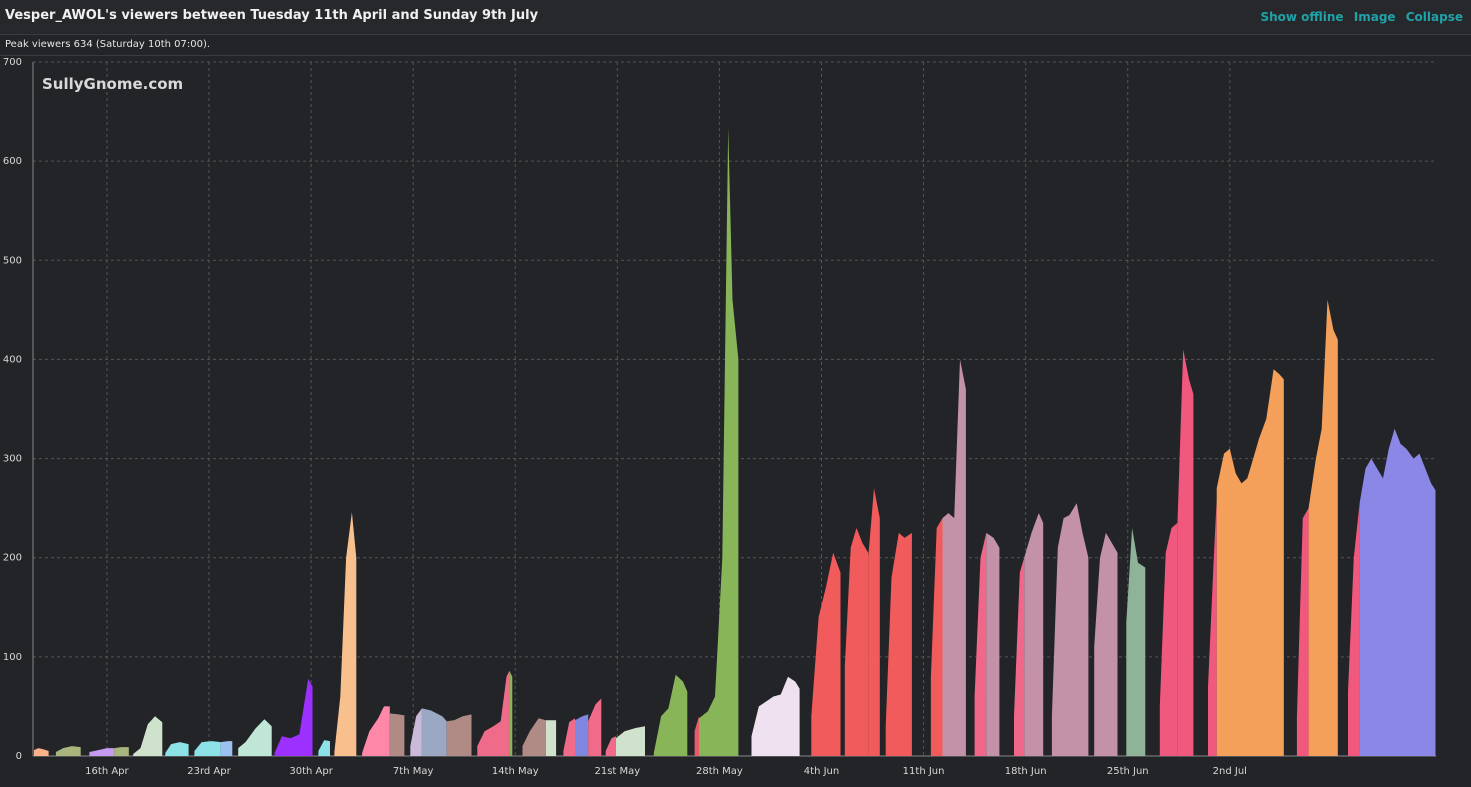 The image size is (1471, 787). What do you see at coordinates (12, 657) in the screenshot?
I see `y-tick-label: 100` at bounding box center [12, 657].